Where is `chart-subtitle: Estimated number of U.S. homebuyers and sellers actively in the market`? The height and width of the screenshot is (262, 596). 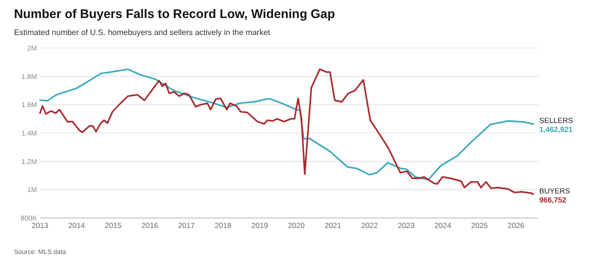
chart-subtitle: Estimated number of U.S. homebuyers and sellers actively in the market is located at coordinates (142, 32).